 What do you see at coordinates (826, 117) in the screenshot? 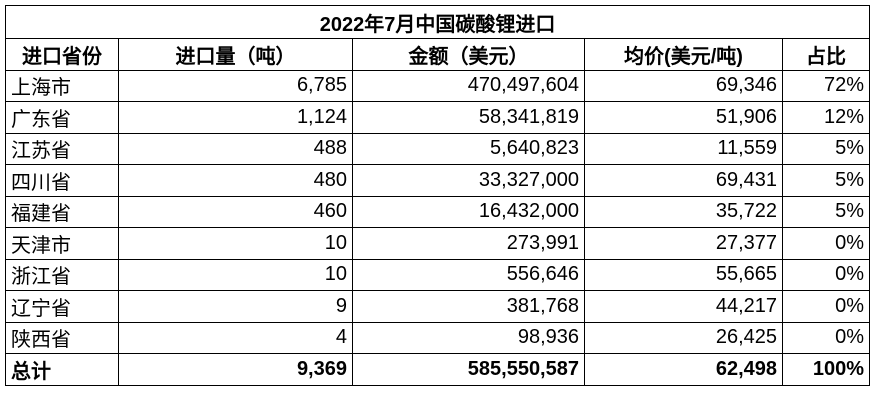
I see `cell: 12%` at bounding box center [826, 117].